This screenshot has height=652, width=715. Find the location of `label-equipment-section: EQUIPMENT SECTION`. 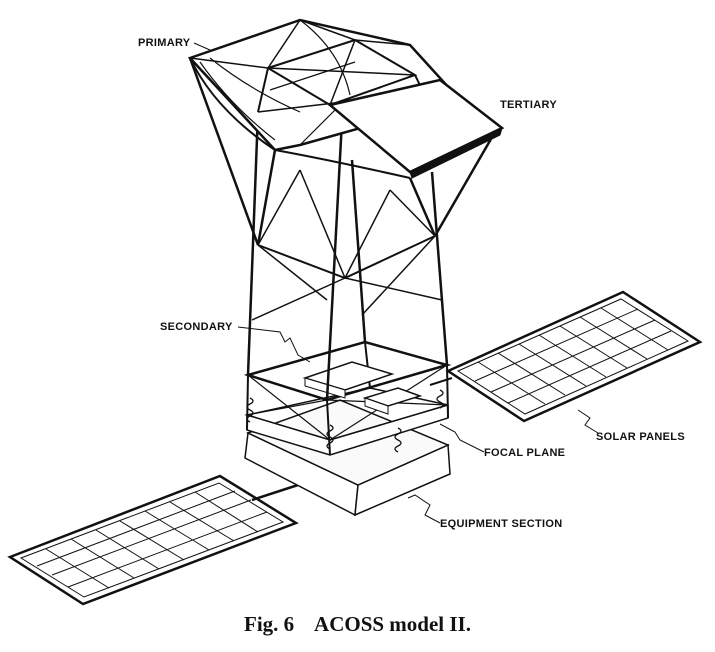

label-equipment-section: EQUIPMENT SECTION is located at coordinates (484, 512).